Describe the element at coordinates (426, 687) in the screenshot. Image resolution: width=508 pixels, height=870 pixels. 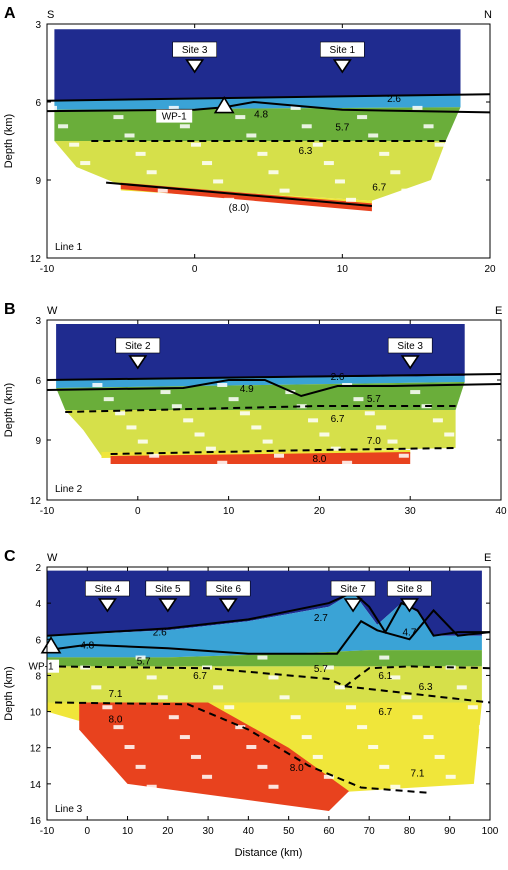
I see `velocity-label: 6.3` at that location.